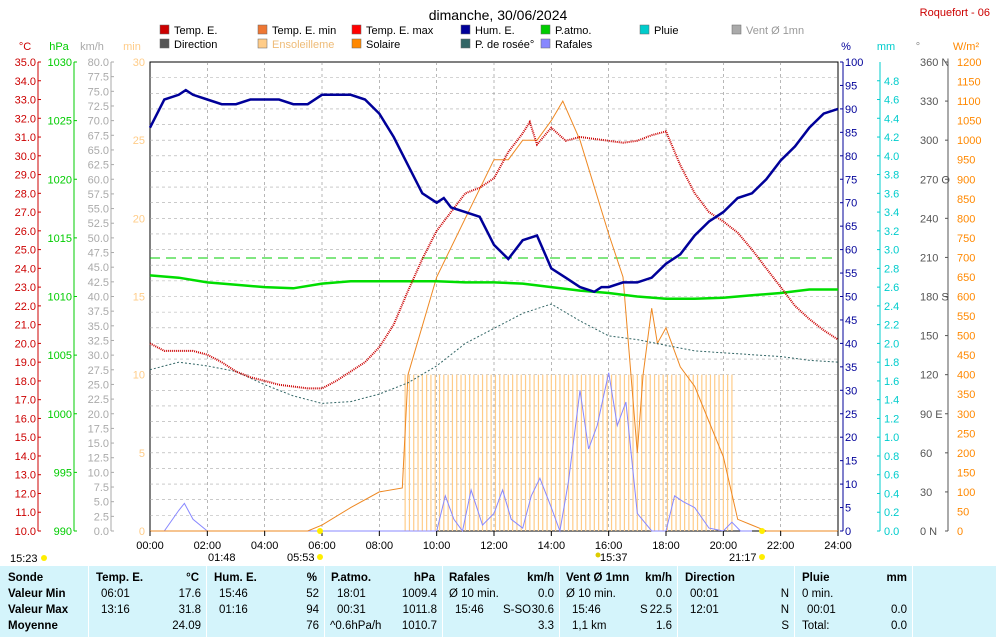 This screenshot has width=996, height=637. I want to click on kmh-tick-label: 55.0, so click(98, 210).